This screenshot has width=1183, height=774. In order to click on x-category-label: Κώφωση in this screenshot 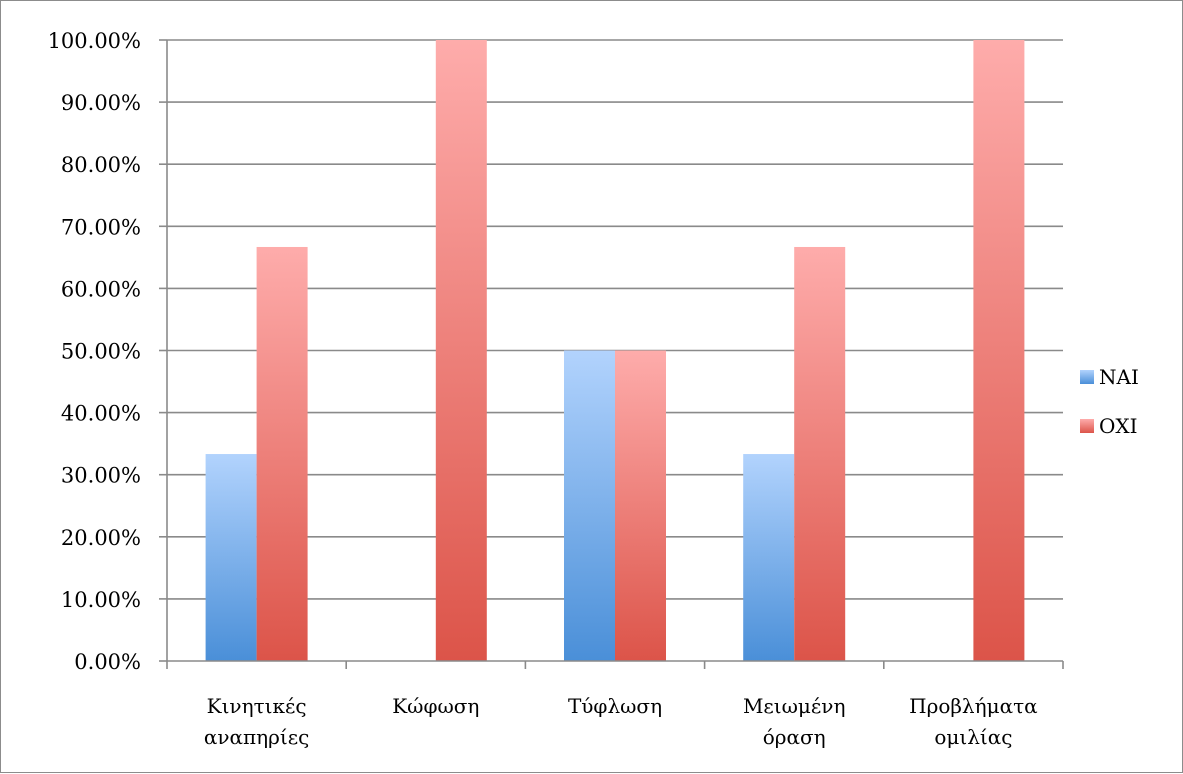, I will do `click(435, 706)`.